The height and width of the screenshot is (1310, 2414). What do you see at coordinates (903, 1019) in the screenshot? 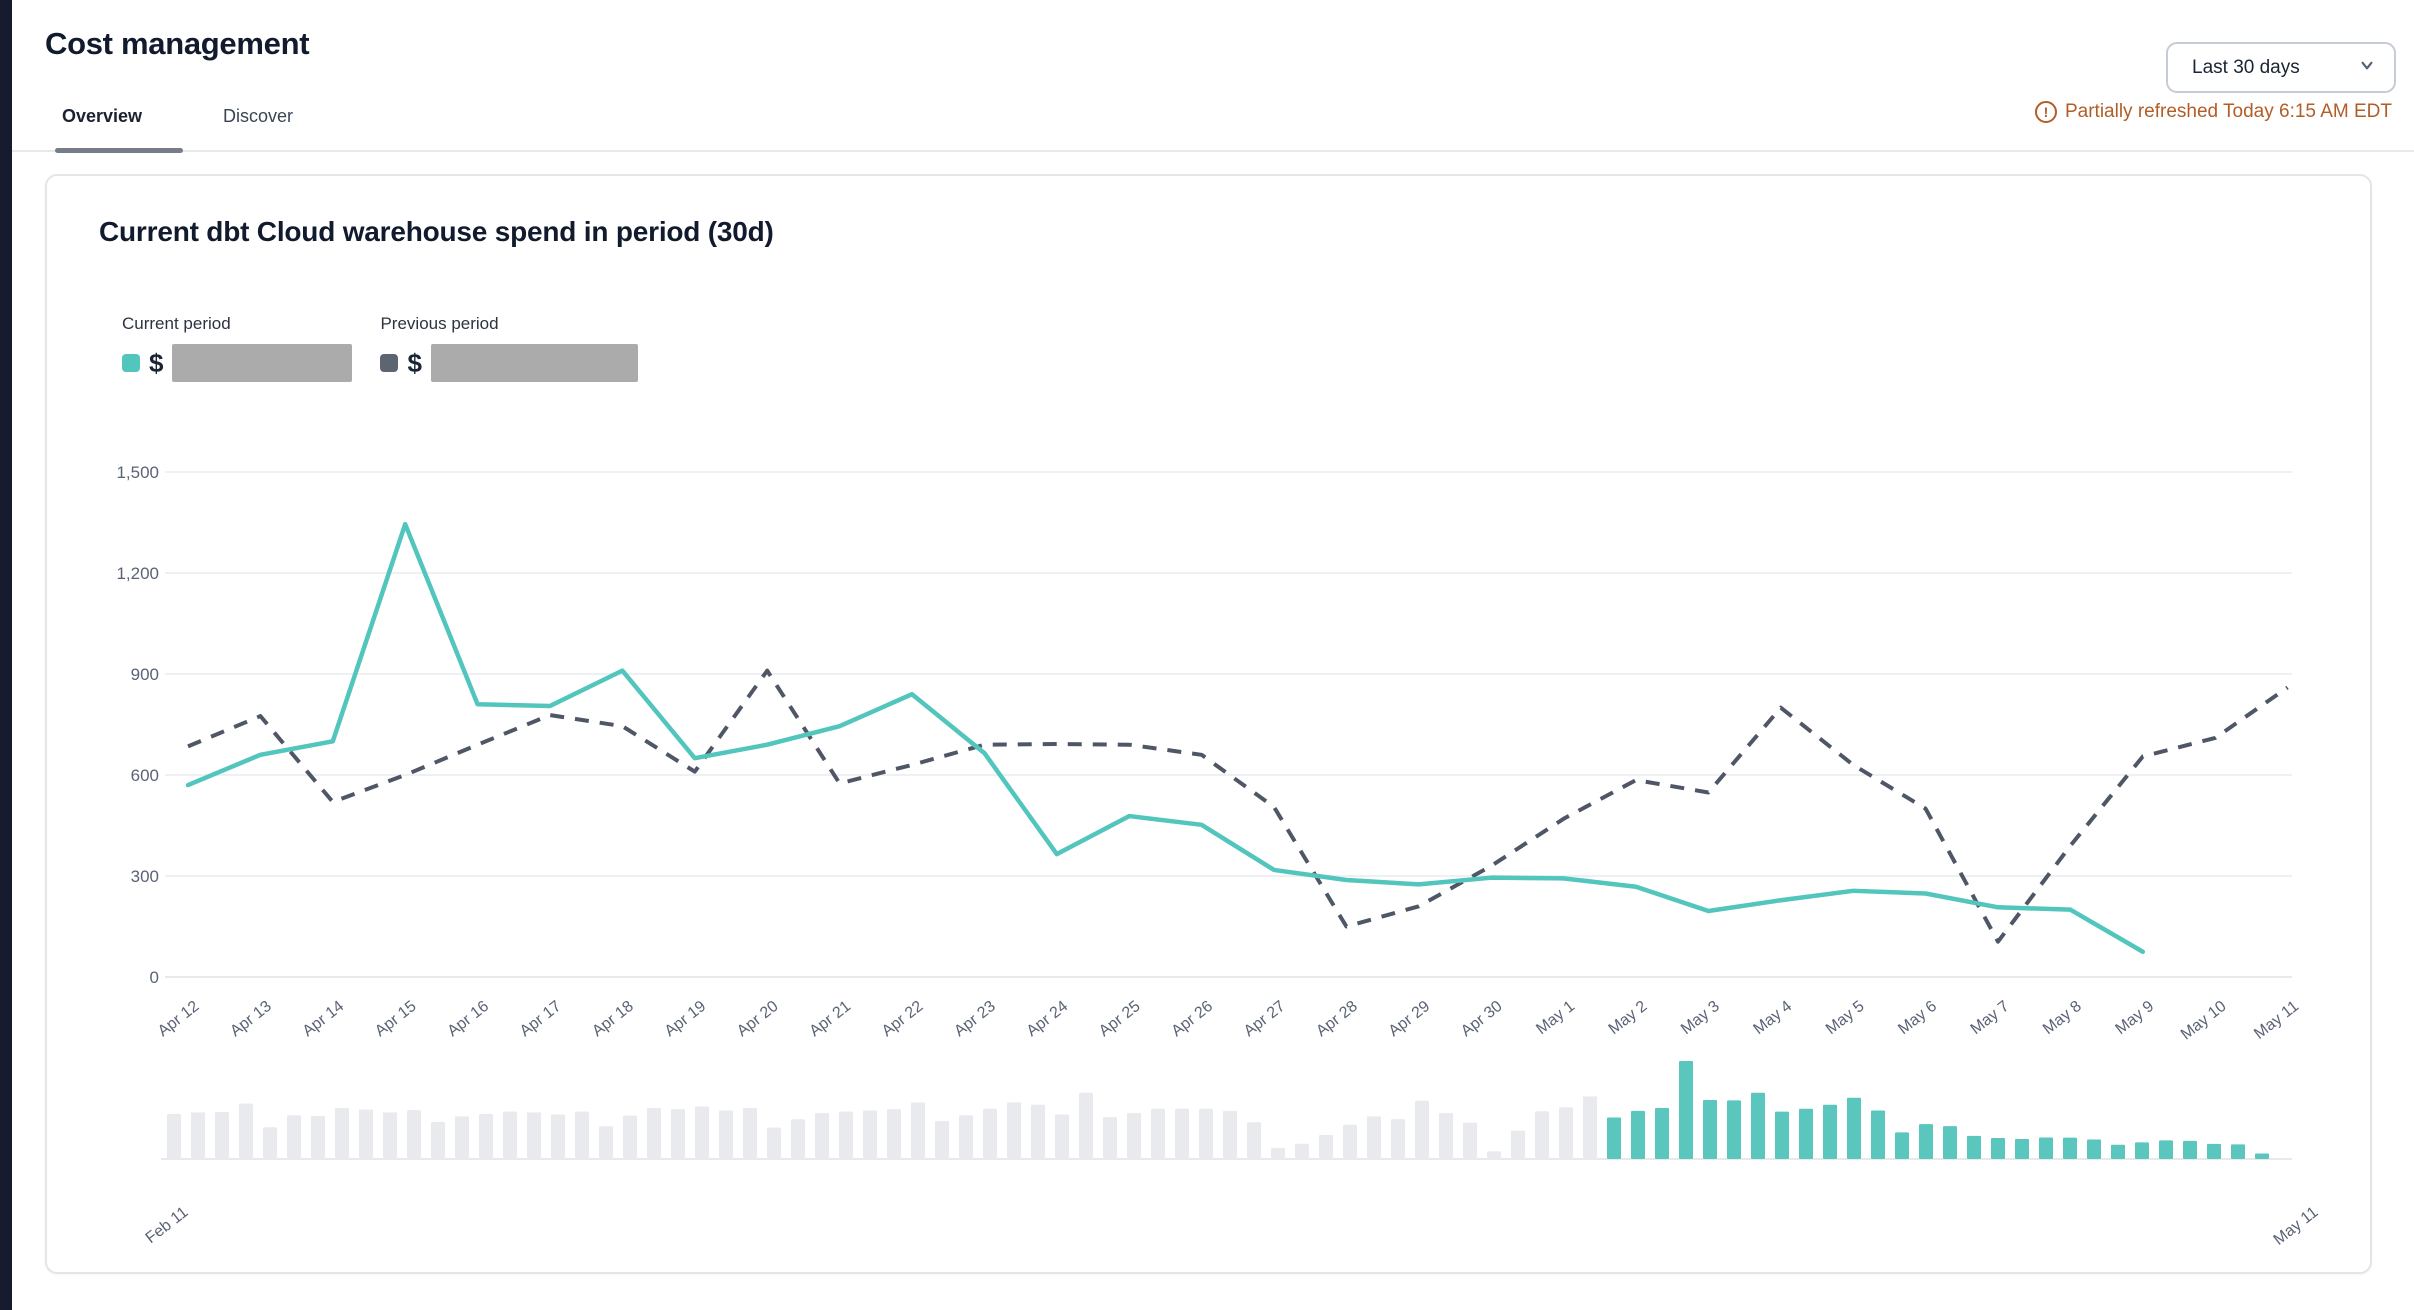
I see `x-axis-tick-label: Apr 22` at bounding box center [903, 1019].